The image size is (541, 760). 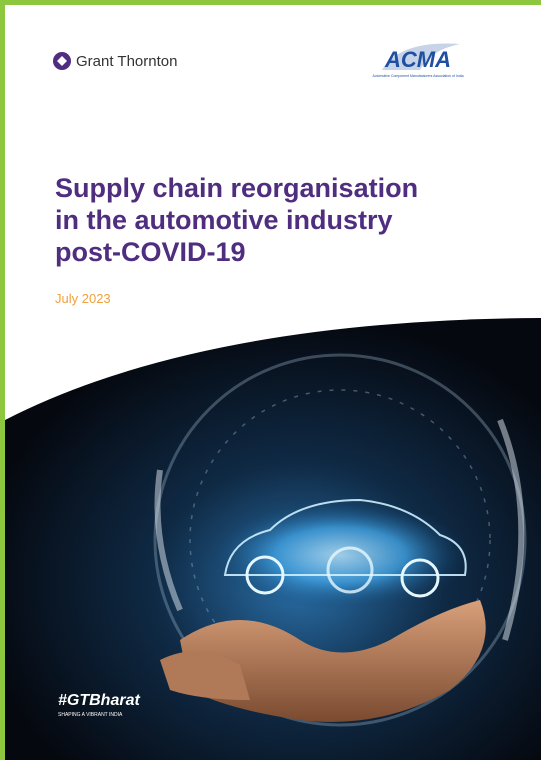 I want to click on title-line: post-COVID-19, so click(x=150, y=252).